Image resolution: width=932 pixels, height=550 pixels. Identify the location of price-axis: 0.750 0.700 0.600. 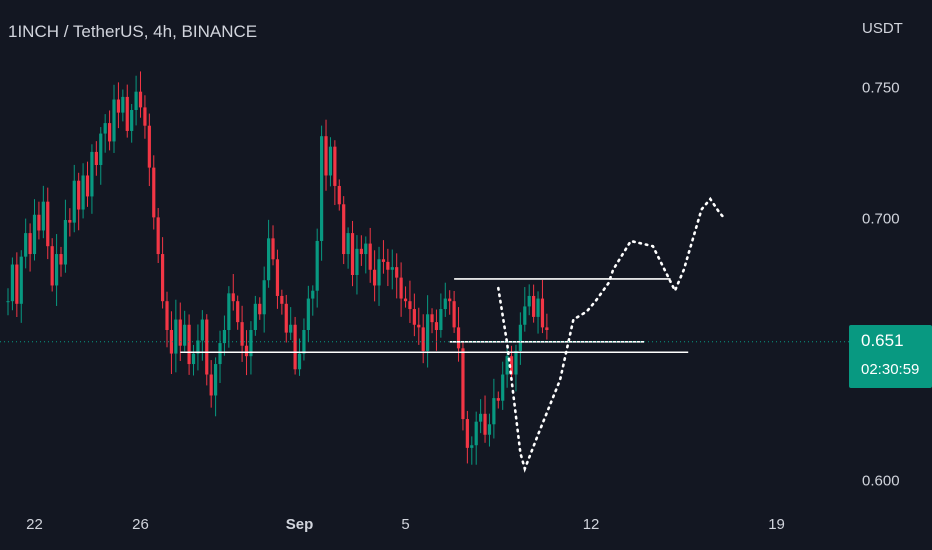
(881, 284).